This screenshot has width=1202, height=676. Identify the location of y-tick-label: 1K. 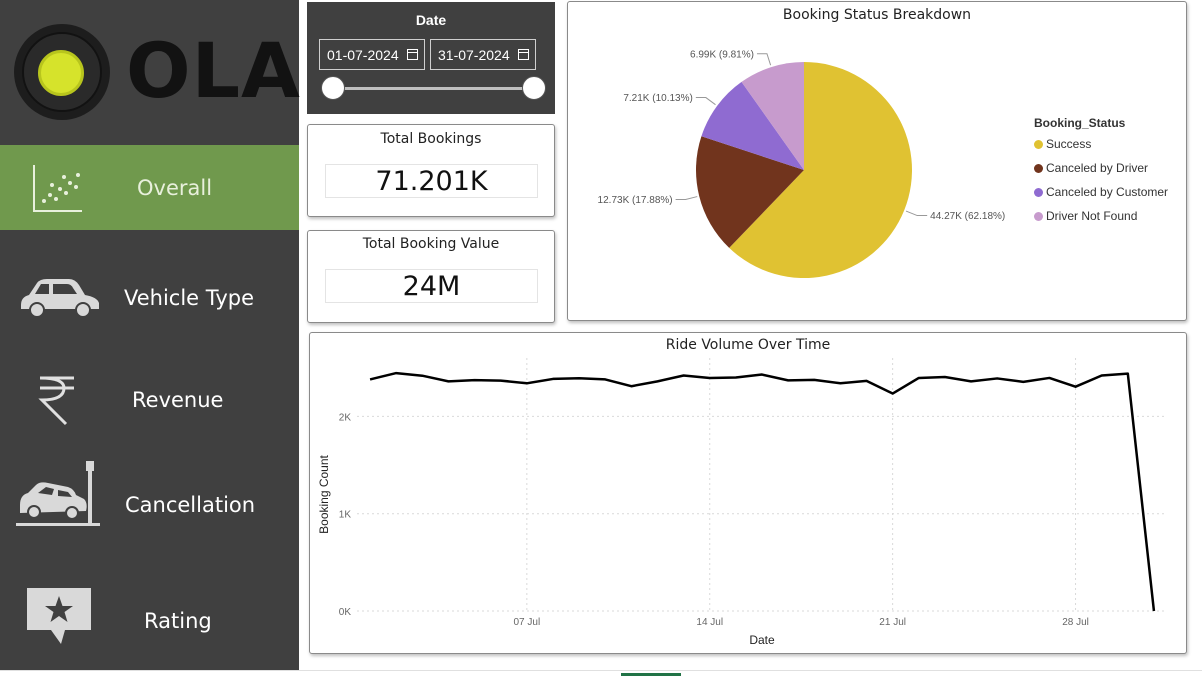
(345, 515).